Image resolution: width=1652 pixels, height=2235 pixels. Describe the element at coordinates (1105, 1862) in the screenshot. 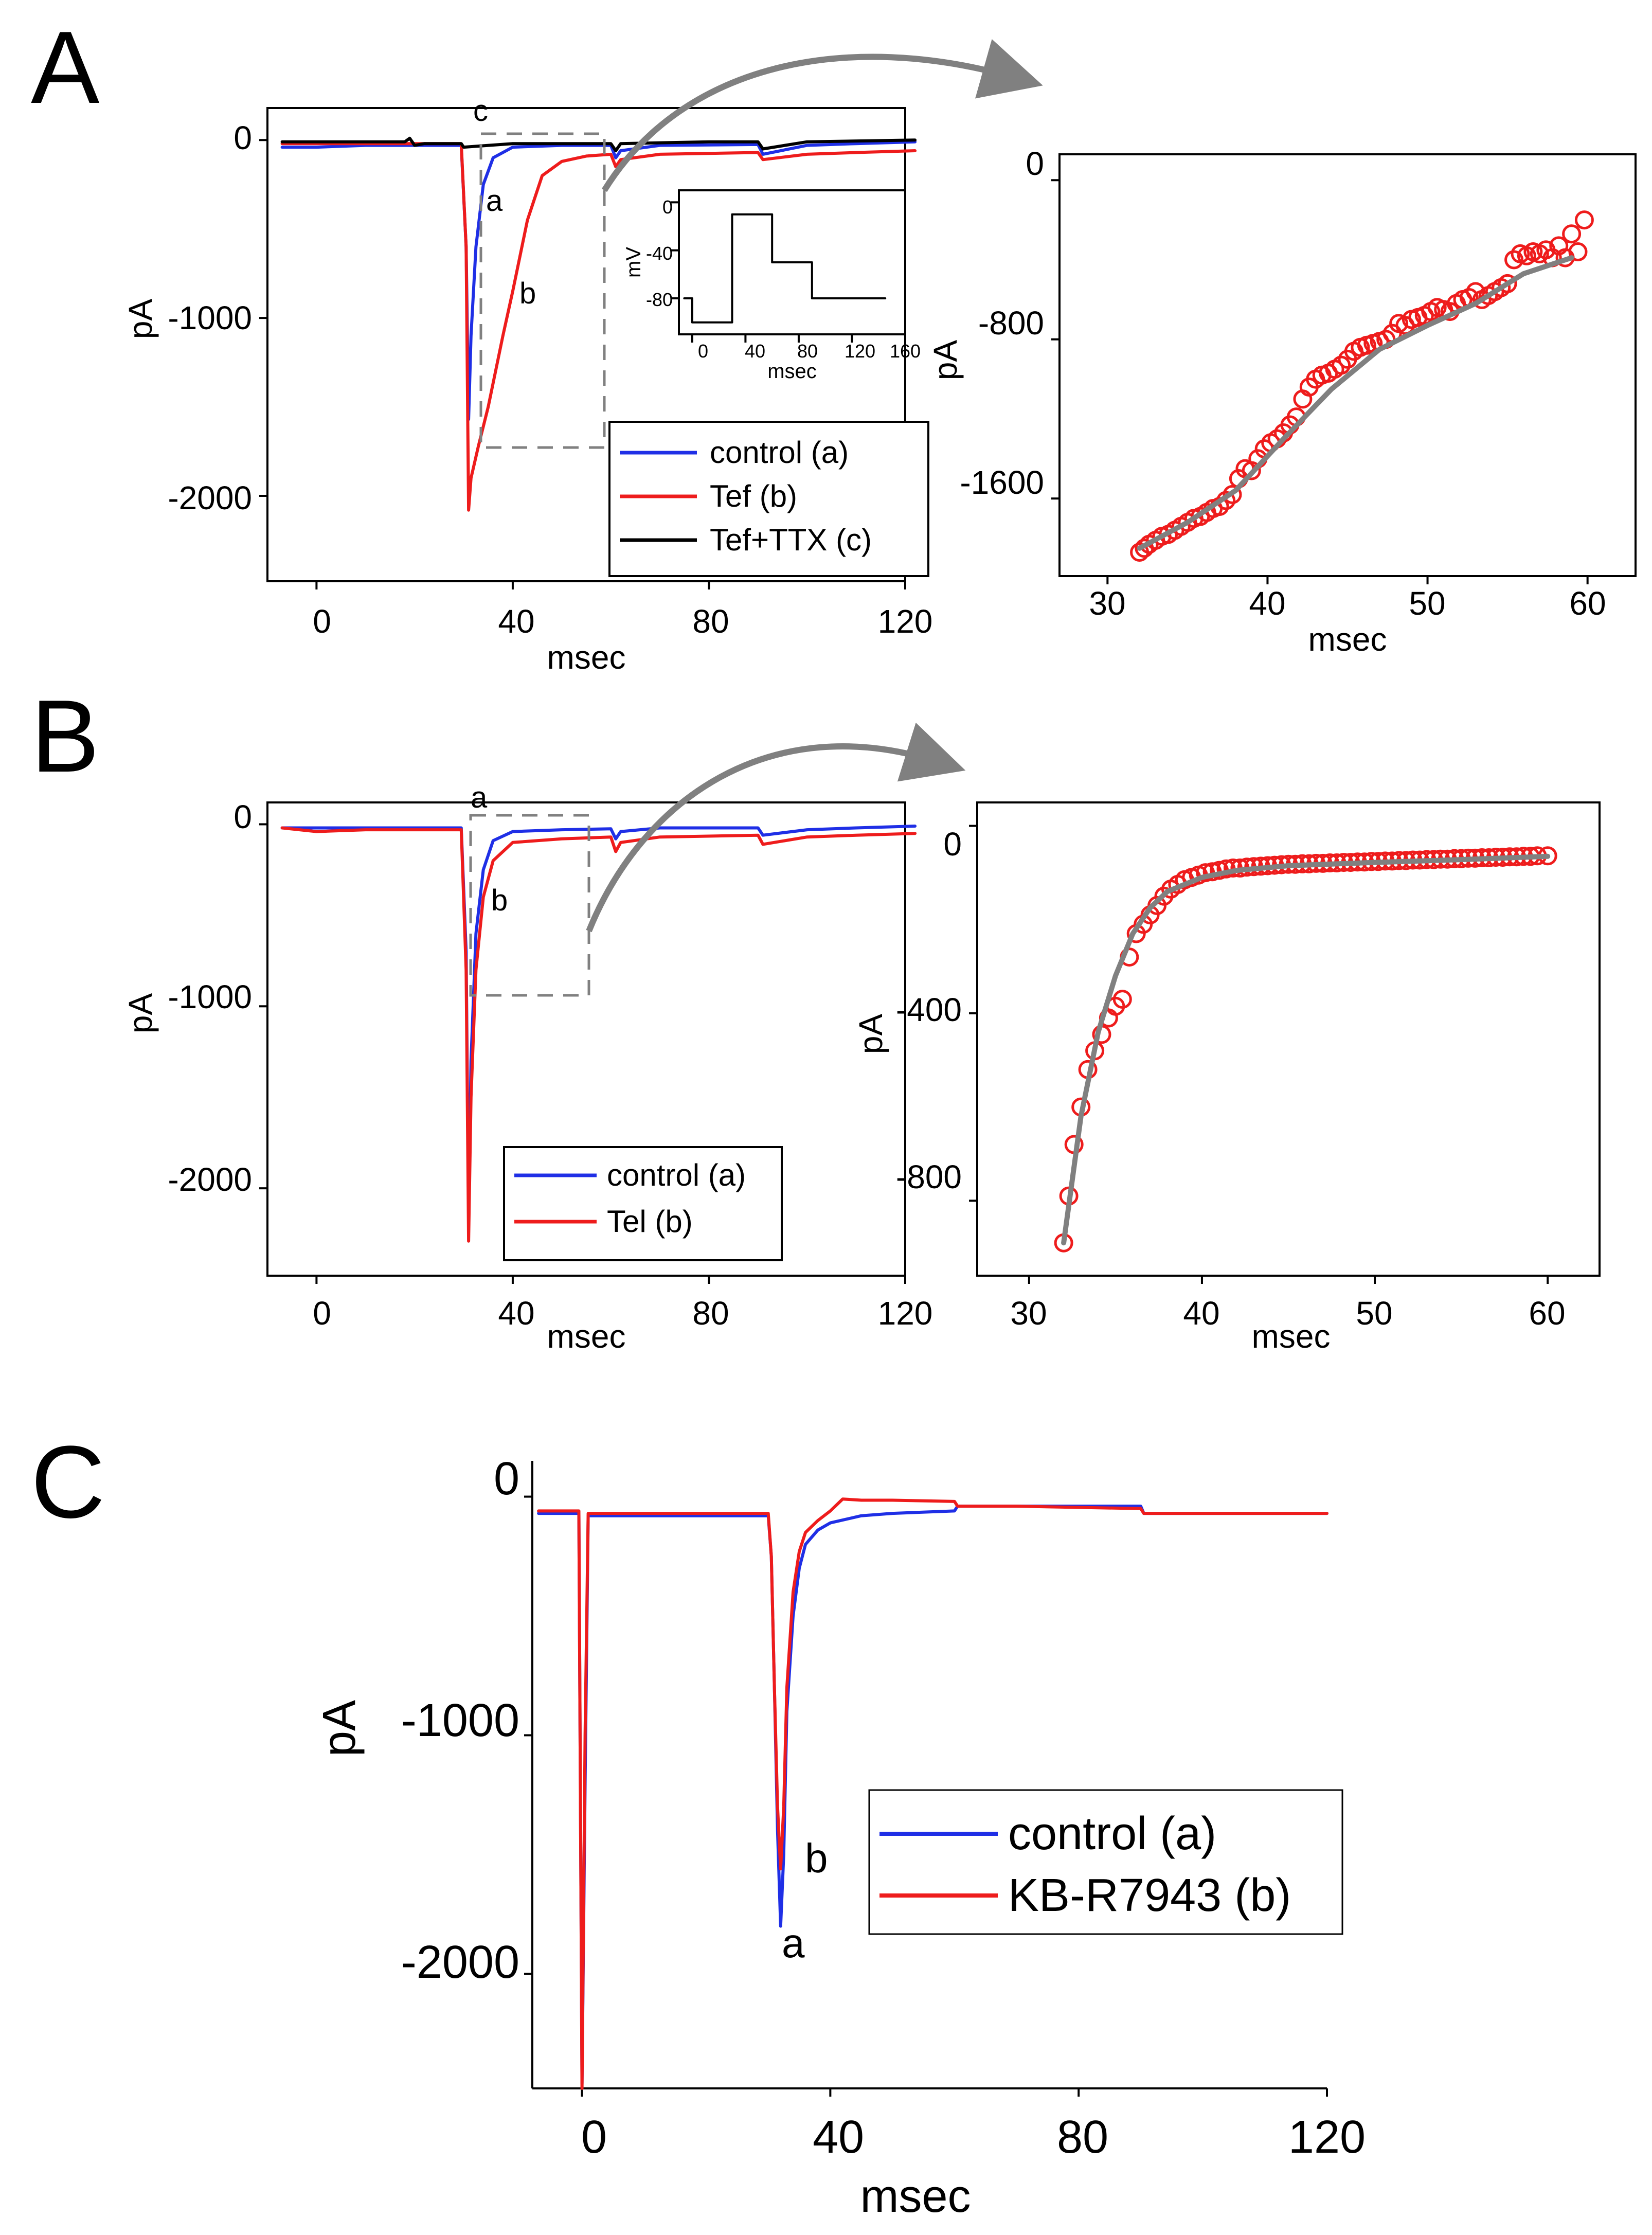

I see `legend: control (a) KB-R7943 (b)` at that location.